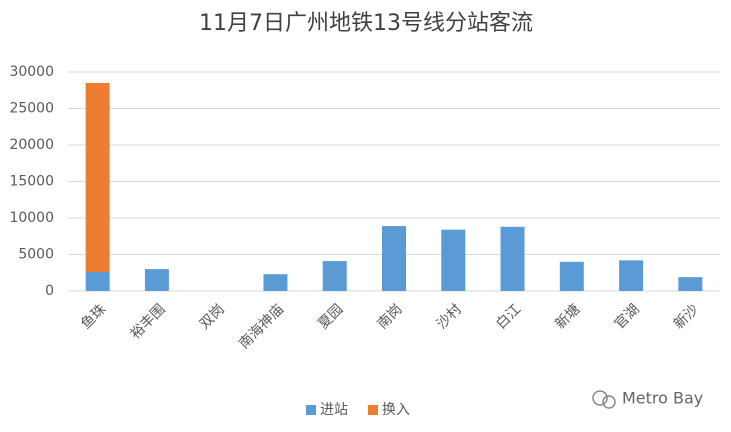 The height and width of the screenshot is (432, 731). Describe the element at coordinates (604, 399) in the screenshot. I see `watermark-icon` at that location.